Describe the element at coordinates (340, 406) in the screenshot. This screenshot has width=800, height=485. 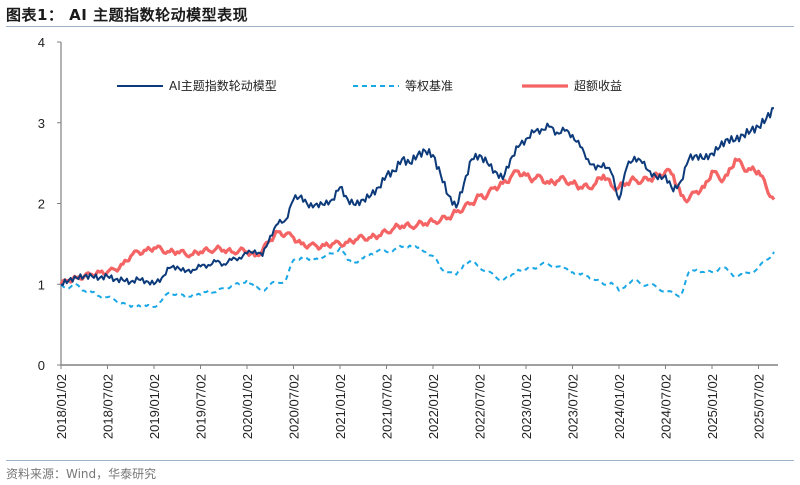
I see `x-tick-label: 2021/01/02` at that location.